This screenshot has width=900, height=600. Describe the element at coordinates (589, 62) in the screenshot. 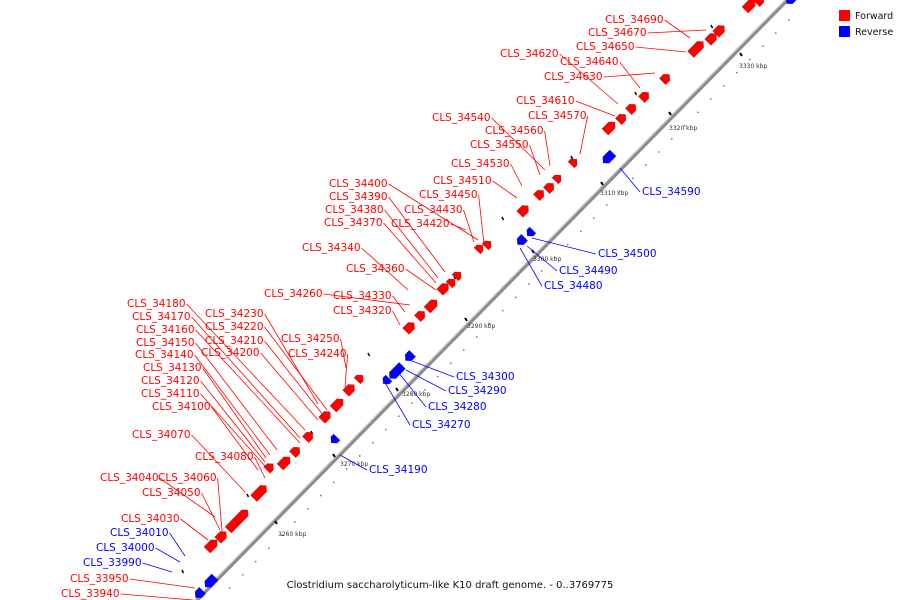

I see `forward-gene-label: CLS_34640` at that location.